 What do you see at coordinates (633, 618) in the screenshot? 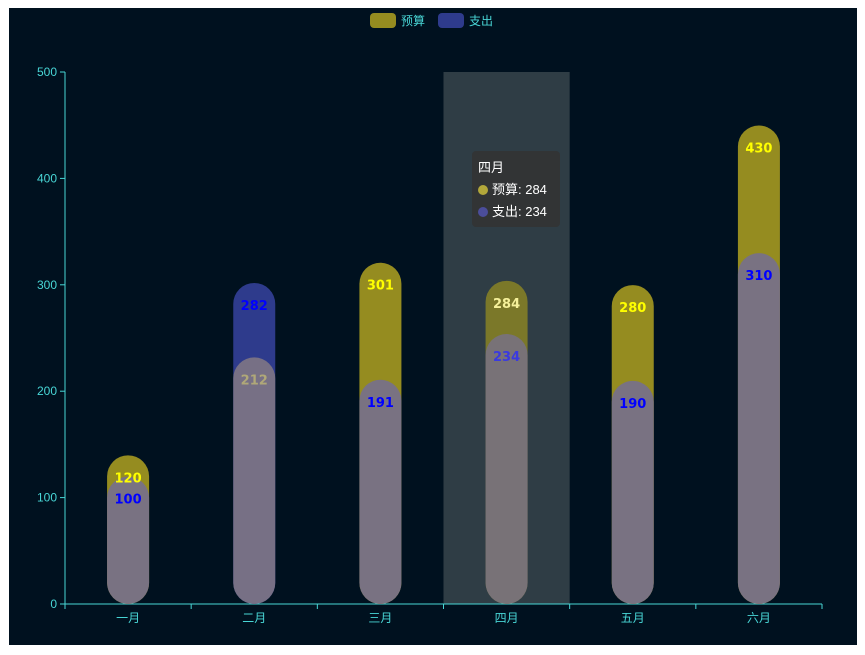
I see `x-category-label: 五月` at bounding box center [633, 618].